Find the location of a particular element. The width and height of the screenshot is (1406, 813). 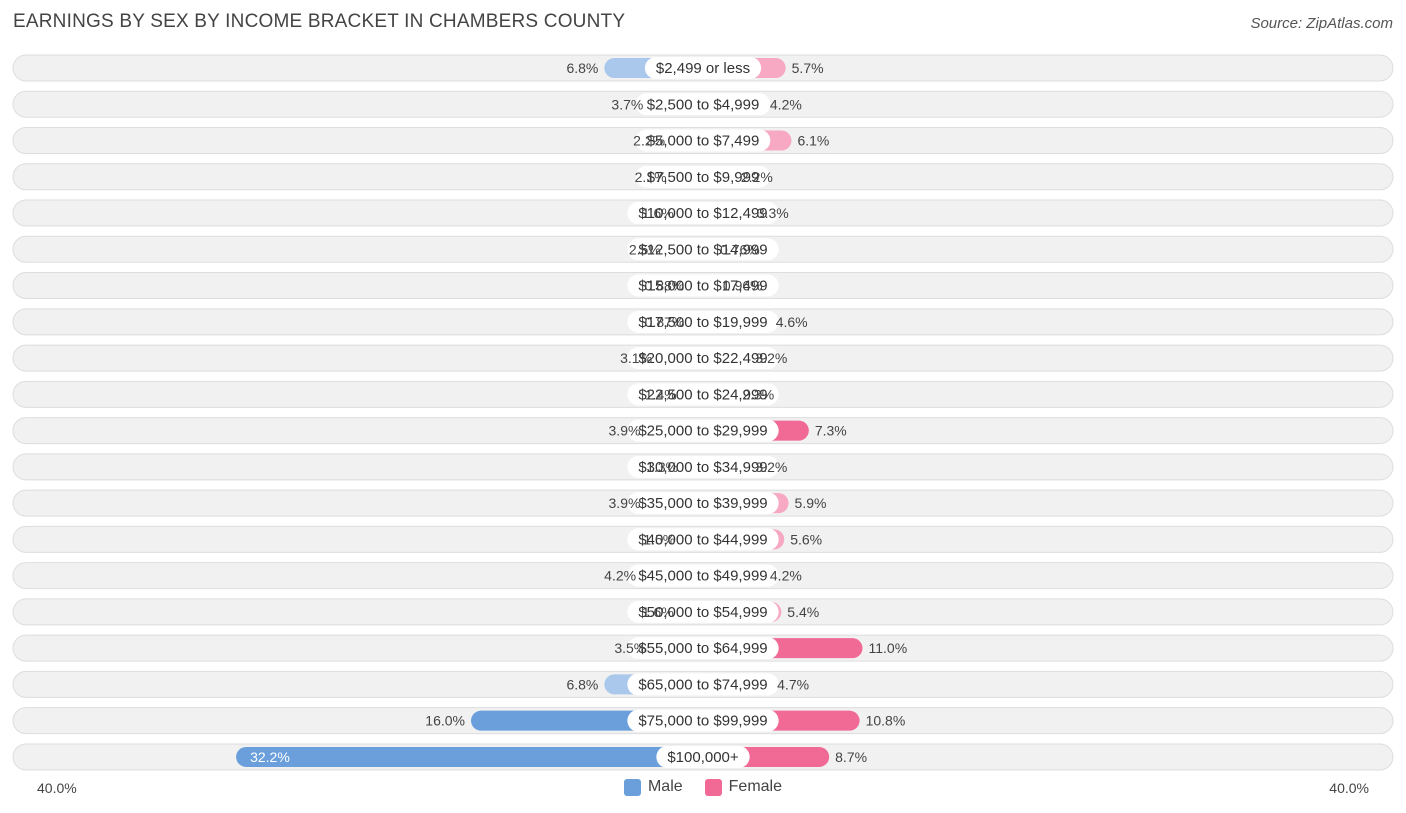

value-label-male: 32.2% is located at coordinates (270, 757).